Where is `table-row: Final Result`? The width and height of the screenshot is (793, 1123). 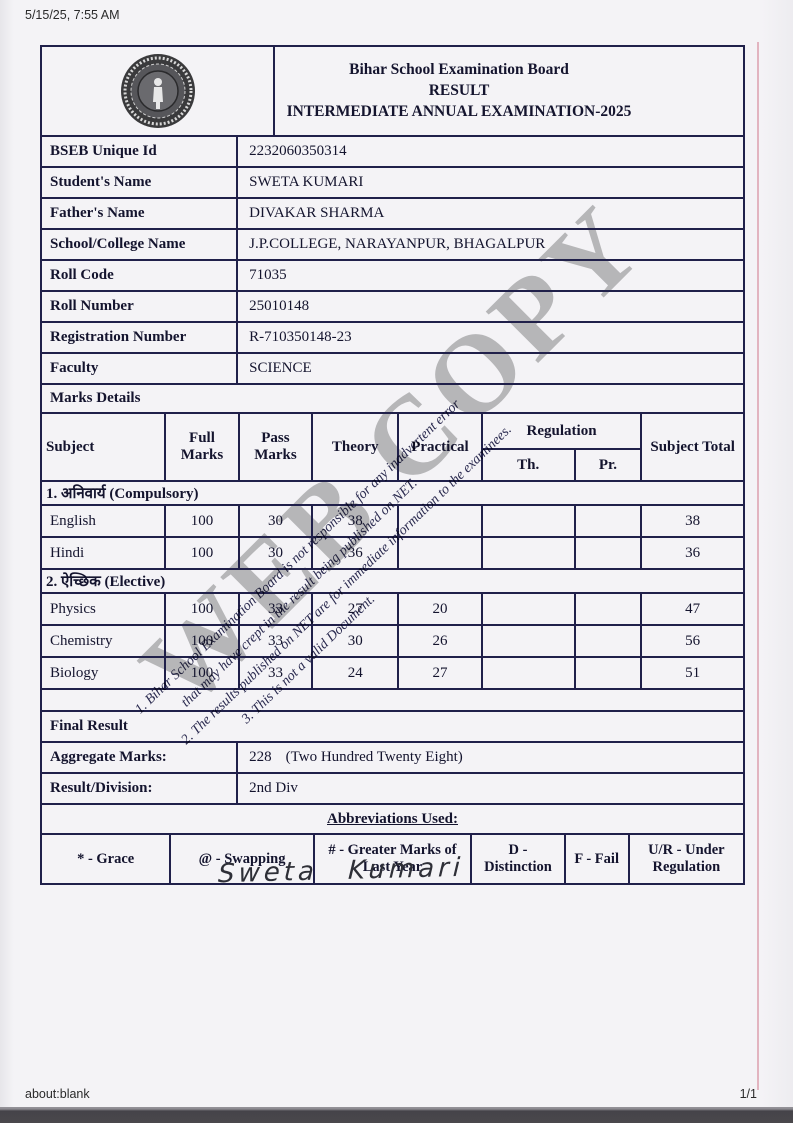 table-row: Final Result is located at coordinates (392, 726).